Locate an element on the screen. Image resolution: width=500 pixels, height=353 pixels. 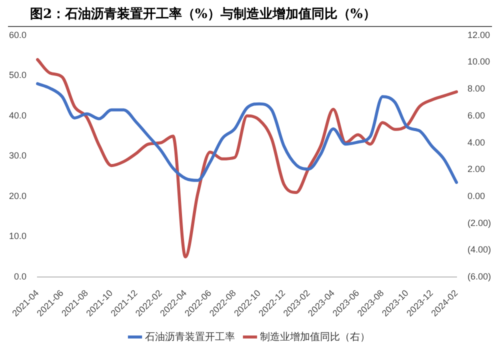
y-tick-label: 50.0 is located at coordinates (17, 75).